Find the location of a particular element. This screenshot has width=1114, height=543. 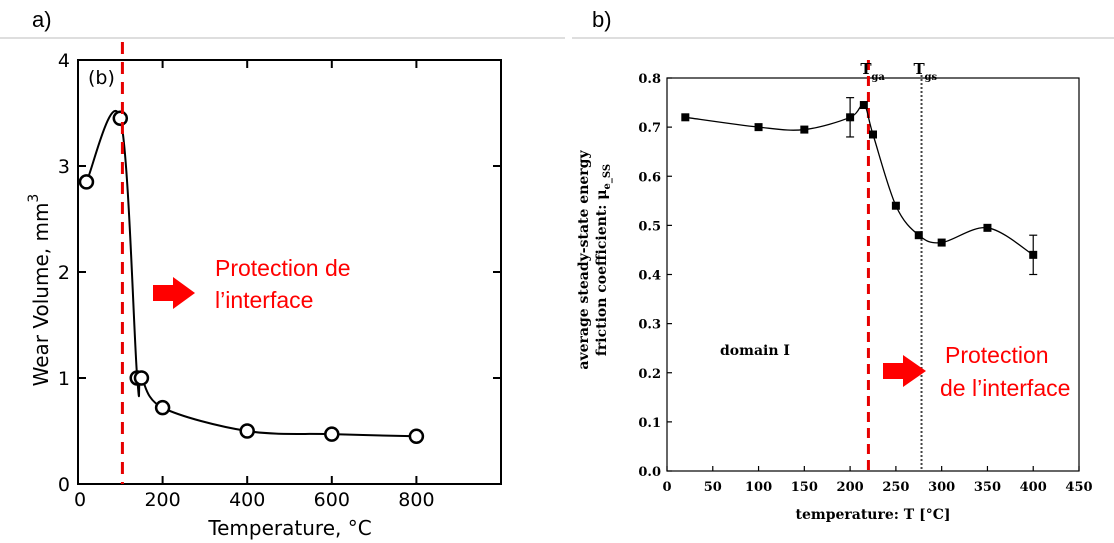

chart-b-vline-label-0: T is located at coordinates (866, 69).